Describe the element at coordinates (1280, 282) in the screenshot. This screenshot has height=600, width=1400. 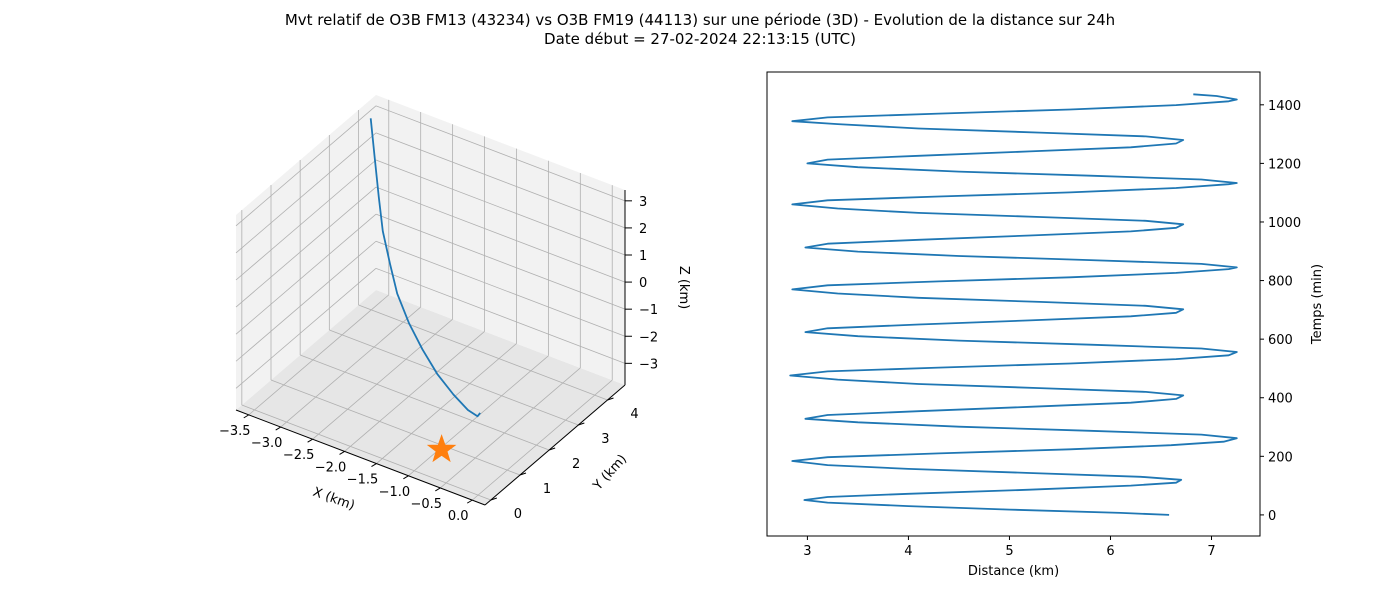
I see `y-tick-label: 800` at that location.